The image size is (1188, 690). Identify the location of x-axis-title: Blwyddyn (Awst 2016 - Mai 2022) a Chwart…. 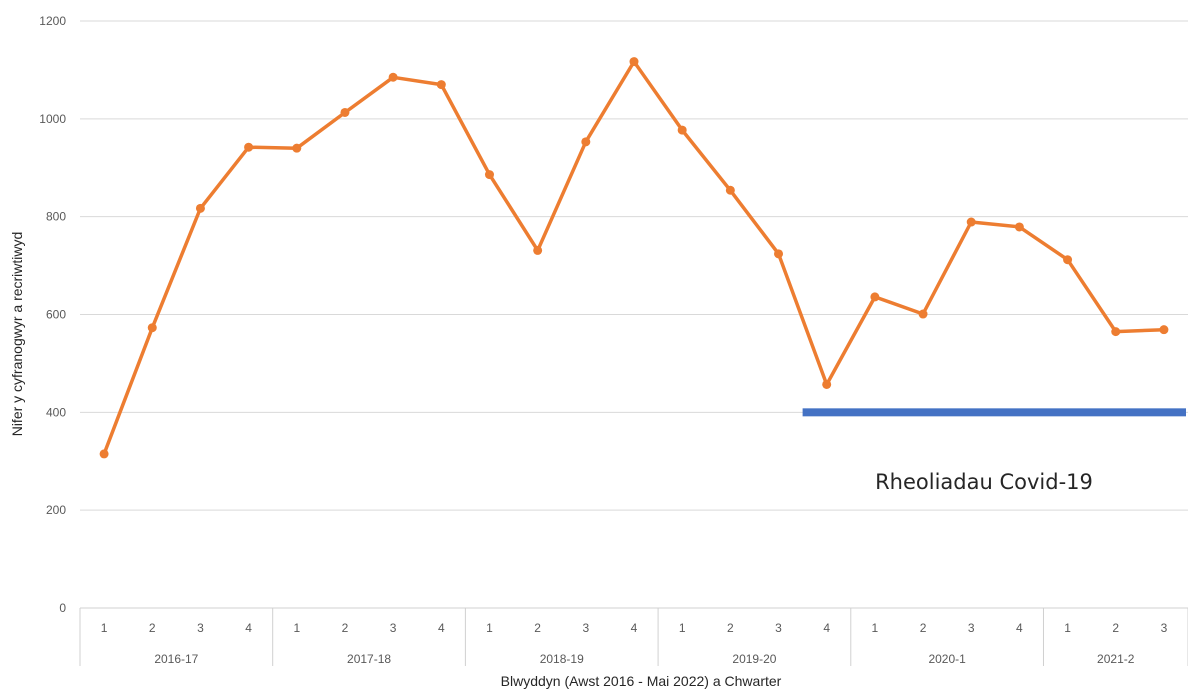
(641, 681).